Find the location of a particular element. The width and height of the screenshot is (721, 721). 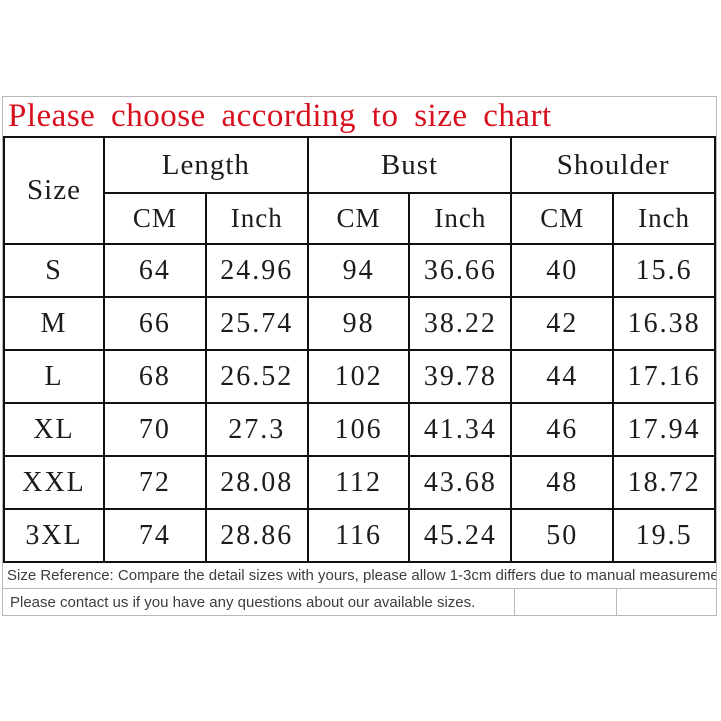

cell-length-inch: 25.74 is located at coordinates (256, 323).